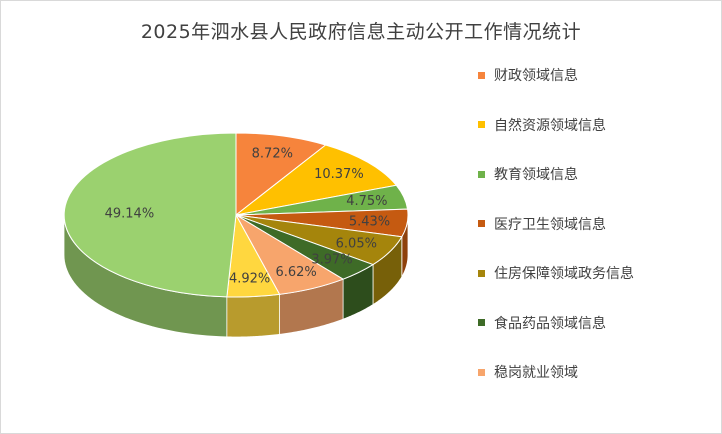 This screenshot has width=722, height=434. Describe the element at coordinates (295, 272) in the screenshot. I see `data-label-6: 6.62%` at that location.